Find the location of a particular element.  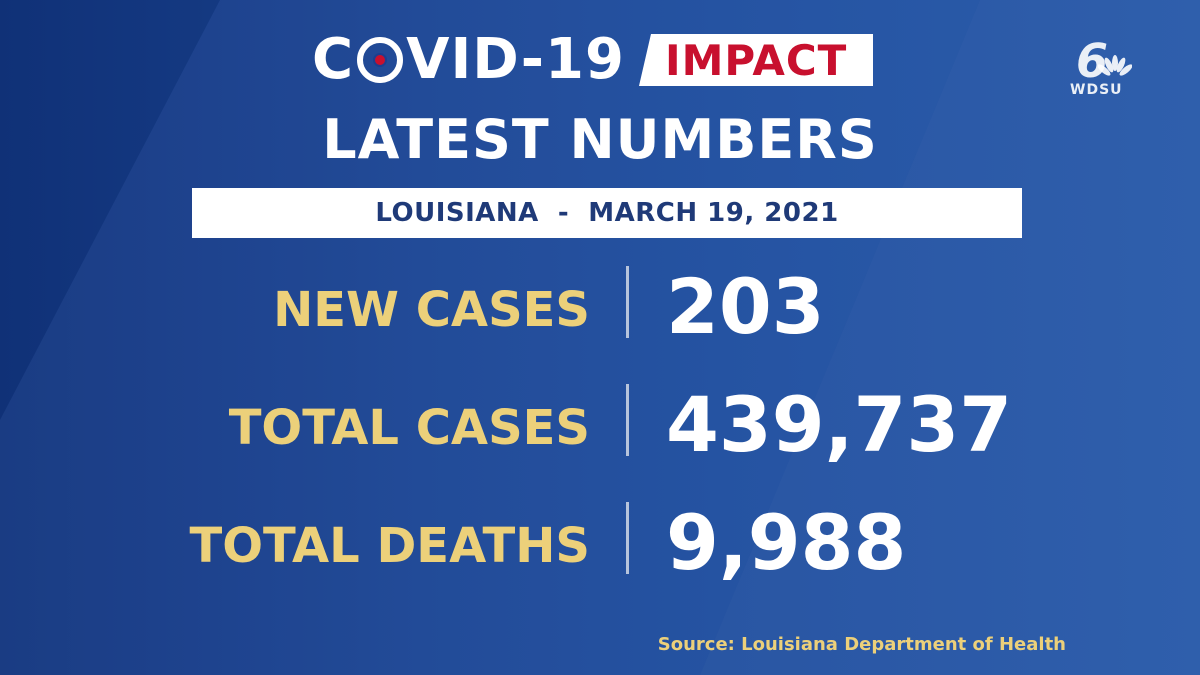

headline: LATEST NUMBERS is located at coordinates (600, 139).